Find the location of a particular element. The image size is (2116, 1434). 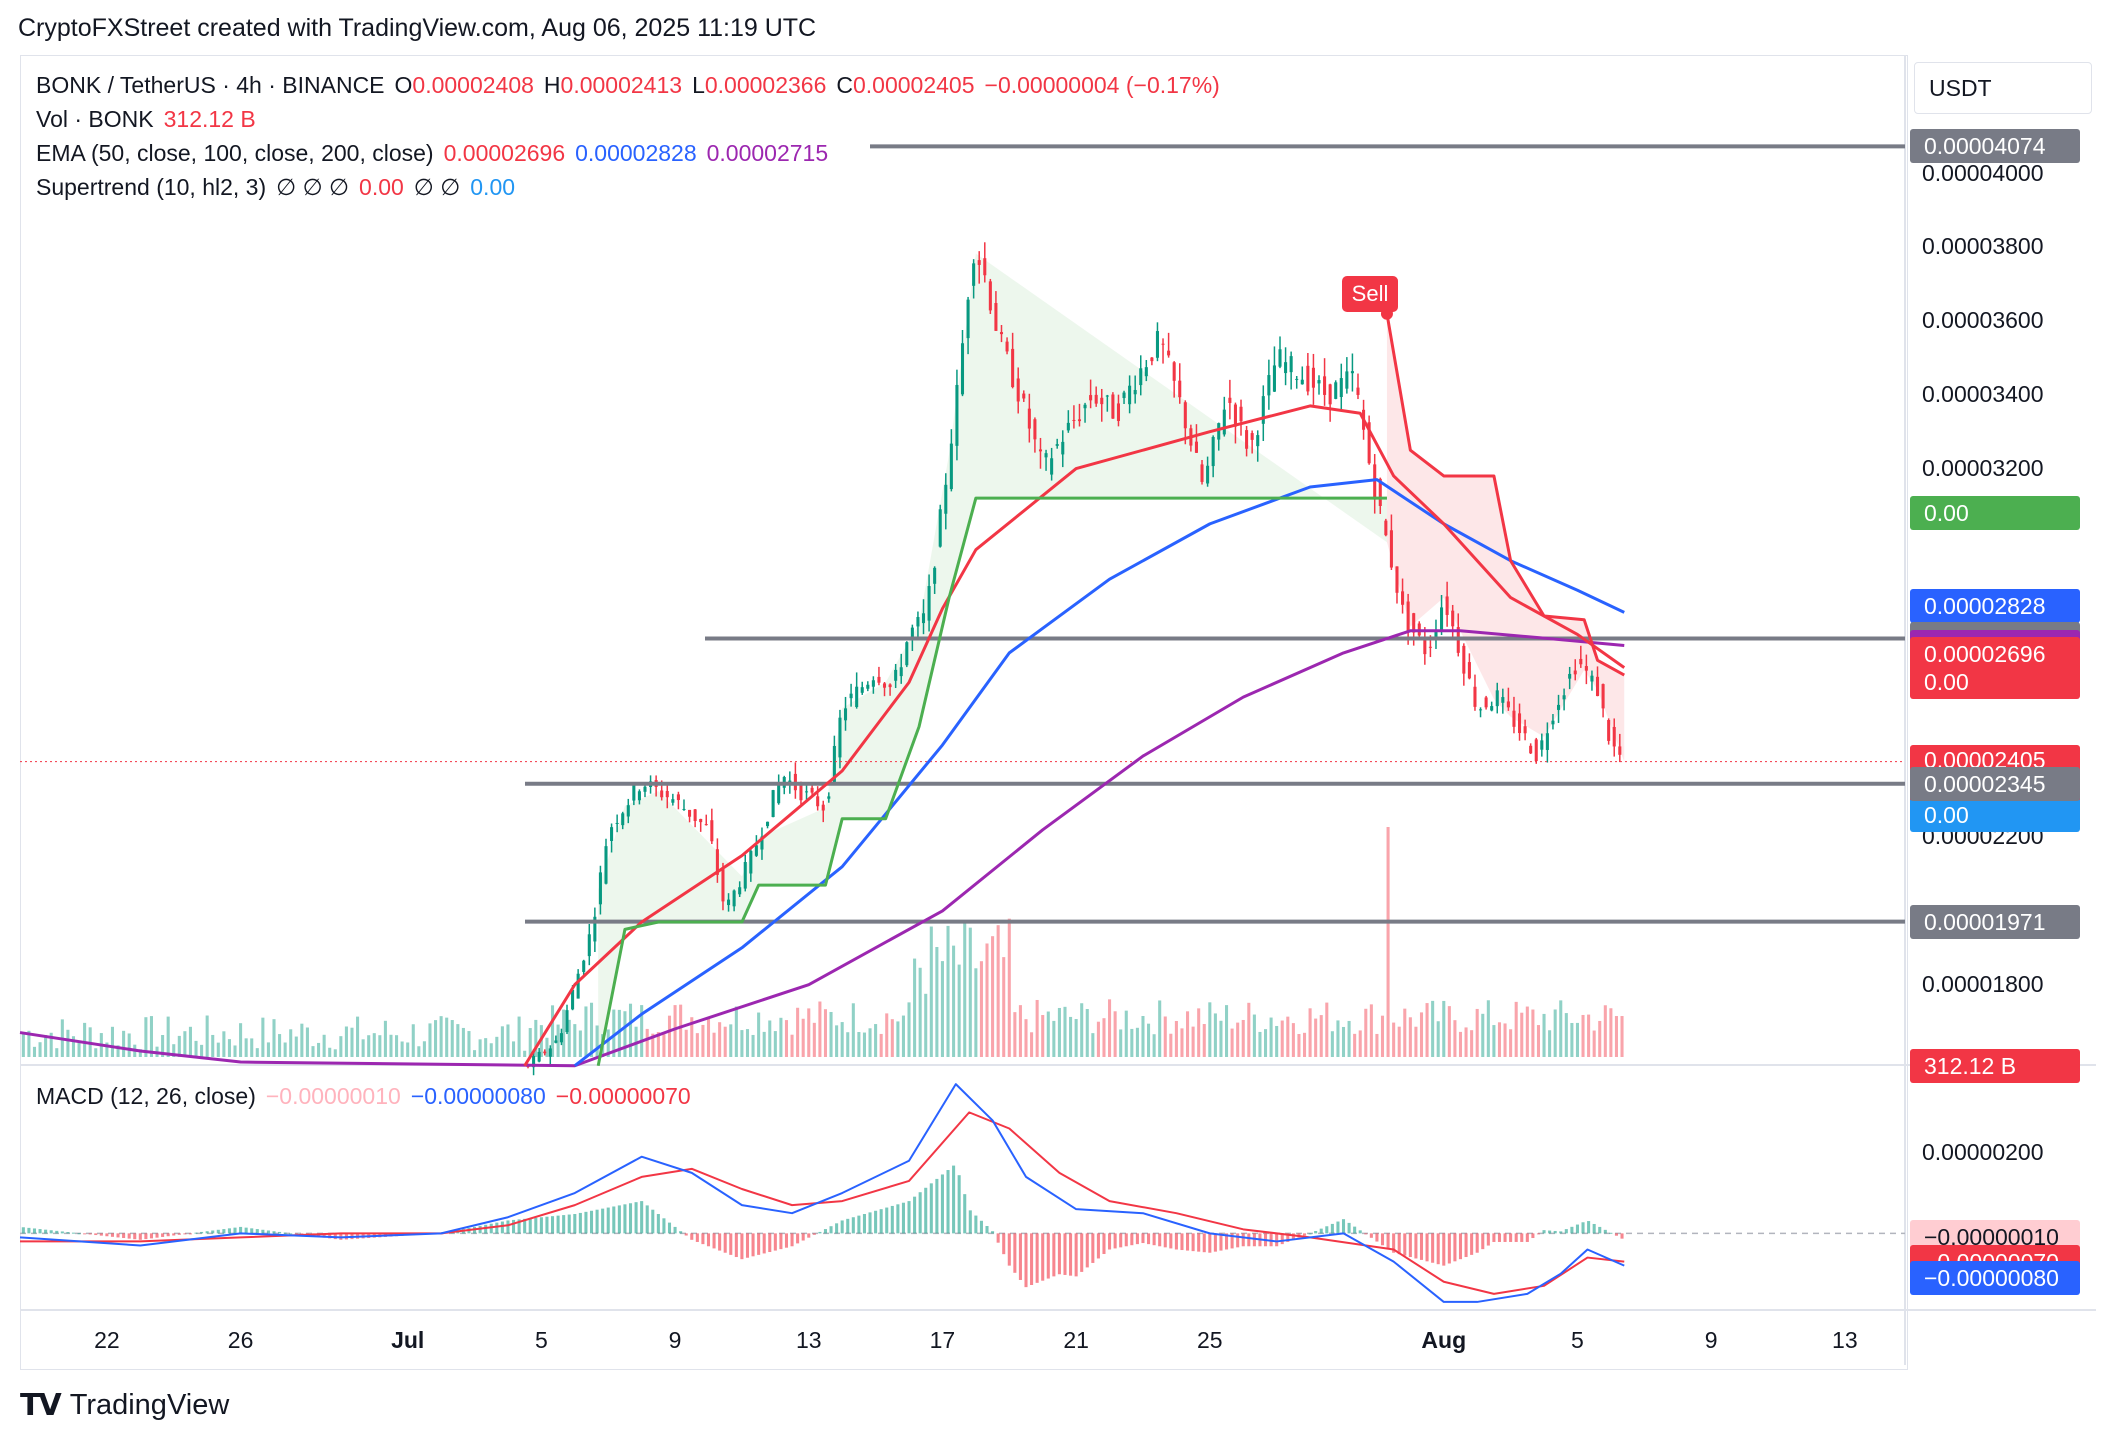

legend-macd-label: MACD (12, 26, close) is located at coordinates (146, 1096).